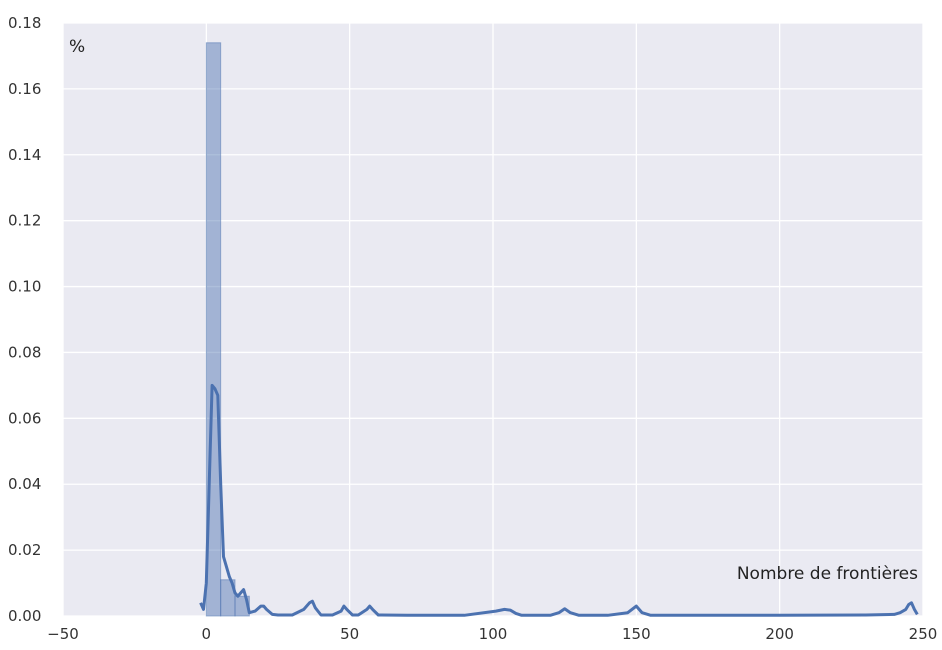 The image size is (942, 650). I want to click on y-tick-label: 0.10, so click(24, 287).